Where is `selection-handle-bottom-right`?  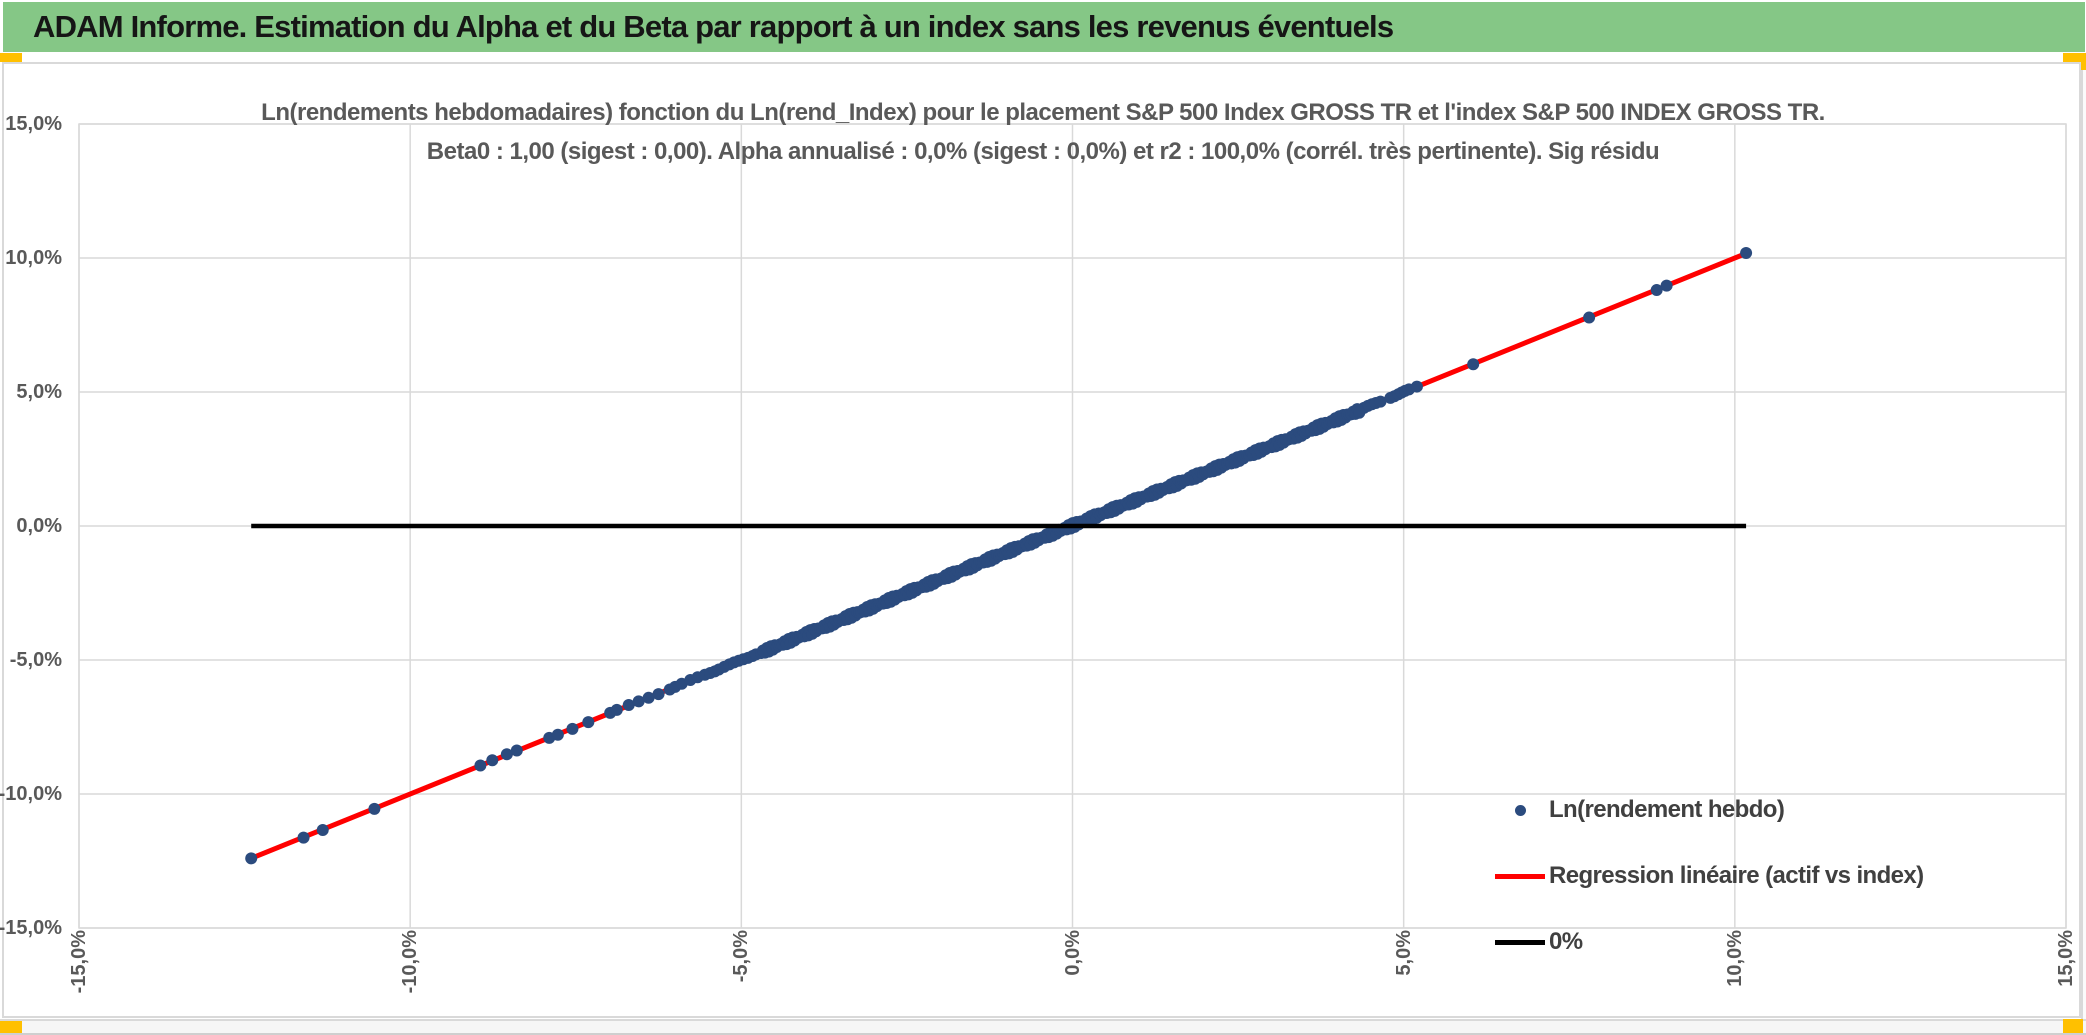
selection-handle-bottom-right is located at coordinates (2073, 1026).